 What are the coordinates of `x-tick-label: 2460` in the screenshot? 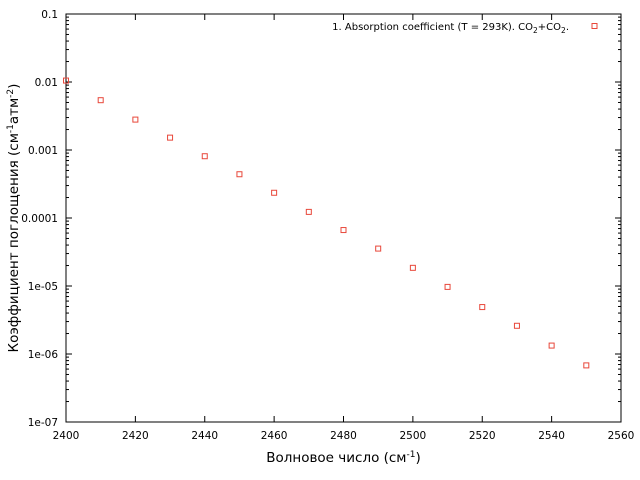 It's located at (274, 436).